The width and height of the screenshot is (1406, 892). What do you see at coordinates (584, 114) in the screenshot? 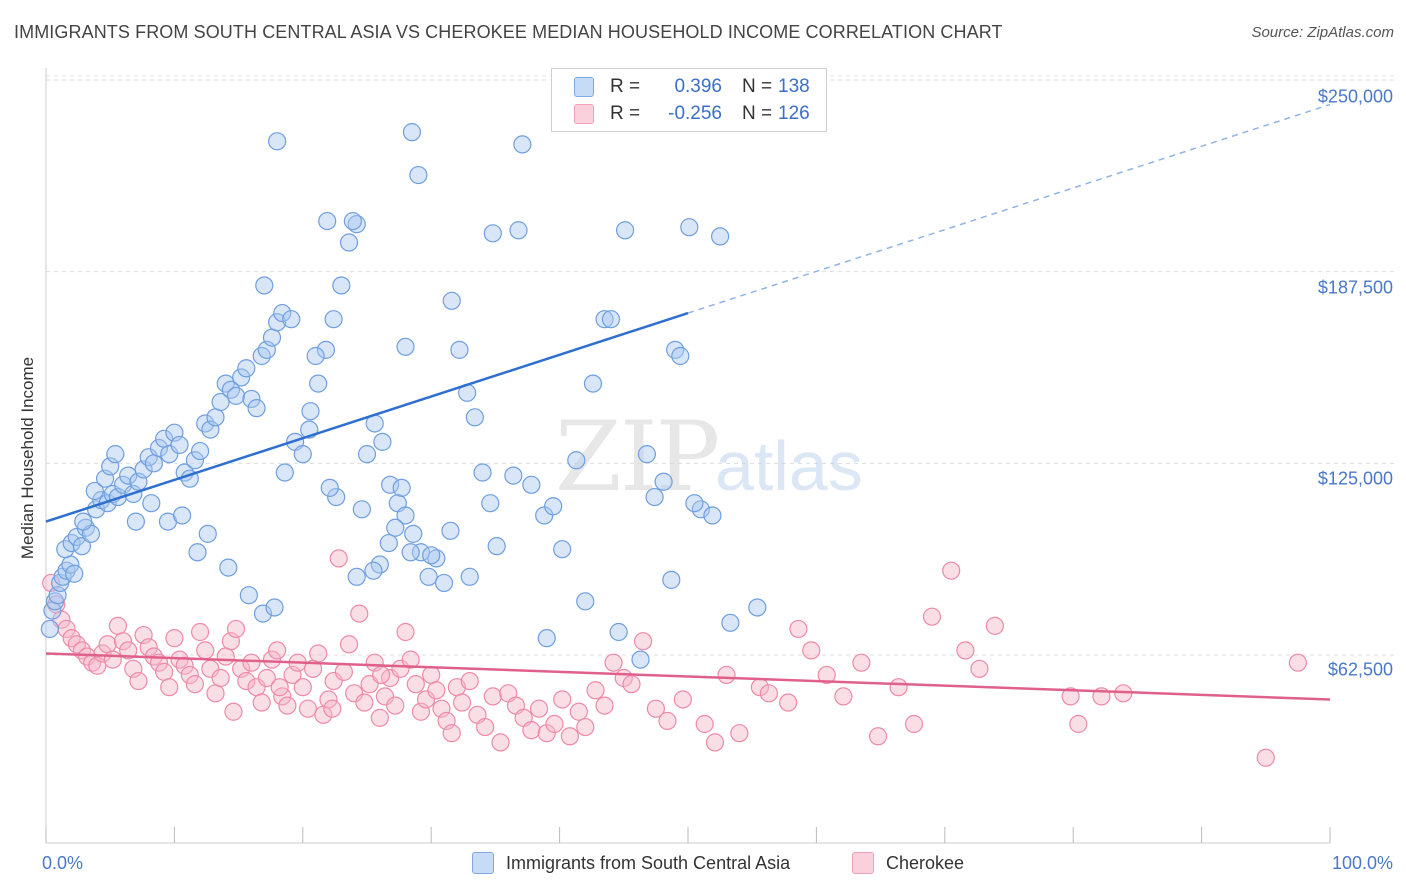
I see `legend-swatch-pink` at bounding box center [584, 114].